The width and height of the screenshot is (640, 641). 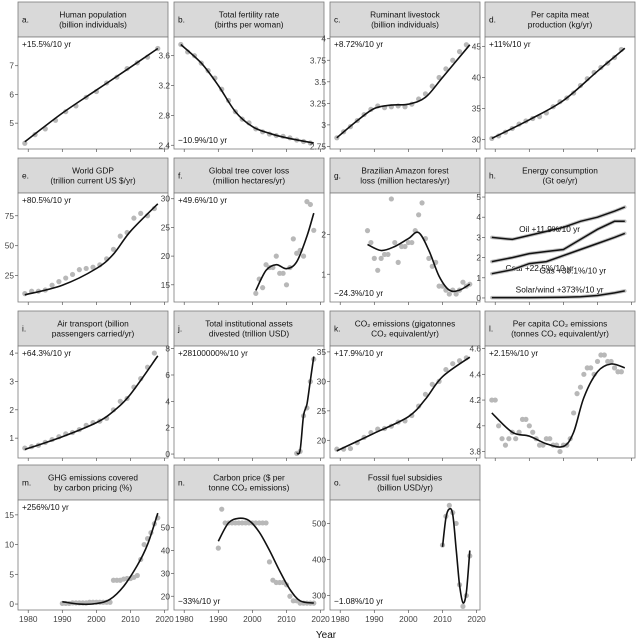 I want to click on panel-title-line: CO₂ emissions (gigatonnes, so click(x=405, y=324).